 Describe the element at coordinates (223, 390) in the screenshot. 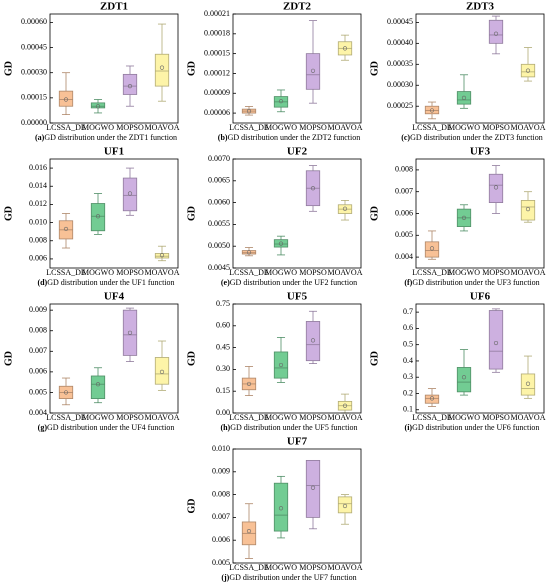

I see `y-tick-label: 0.15` at that location.